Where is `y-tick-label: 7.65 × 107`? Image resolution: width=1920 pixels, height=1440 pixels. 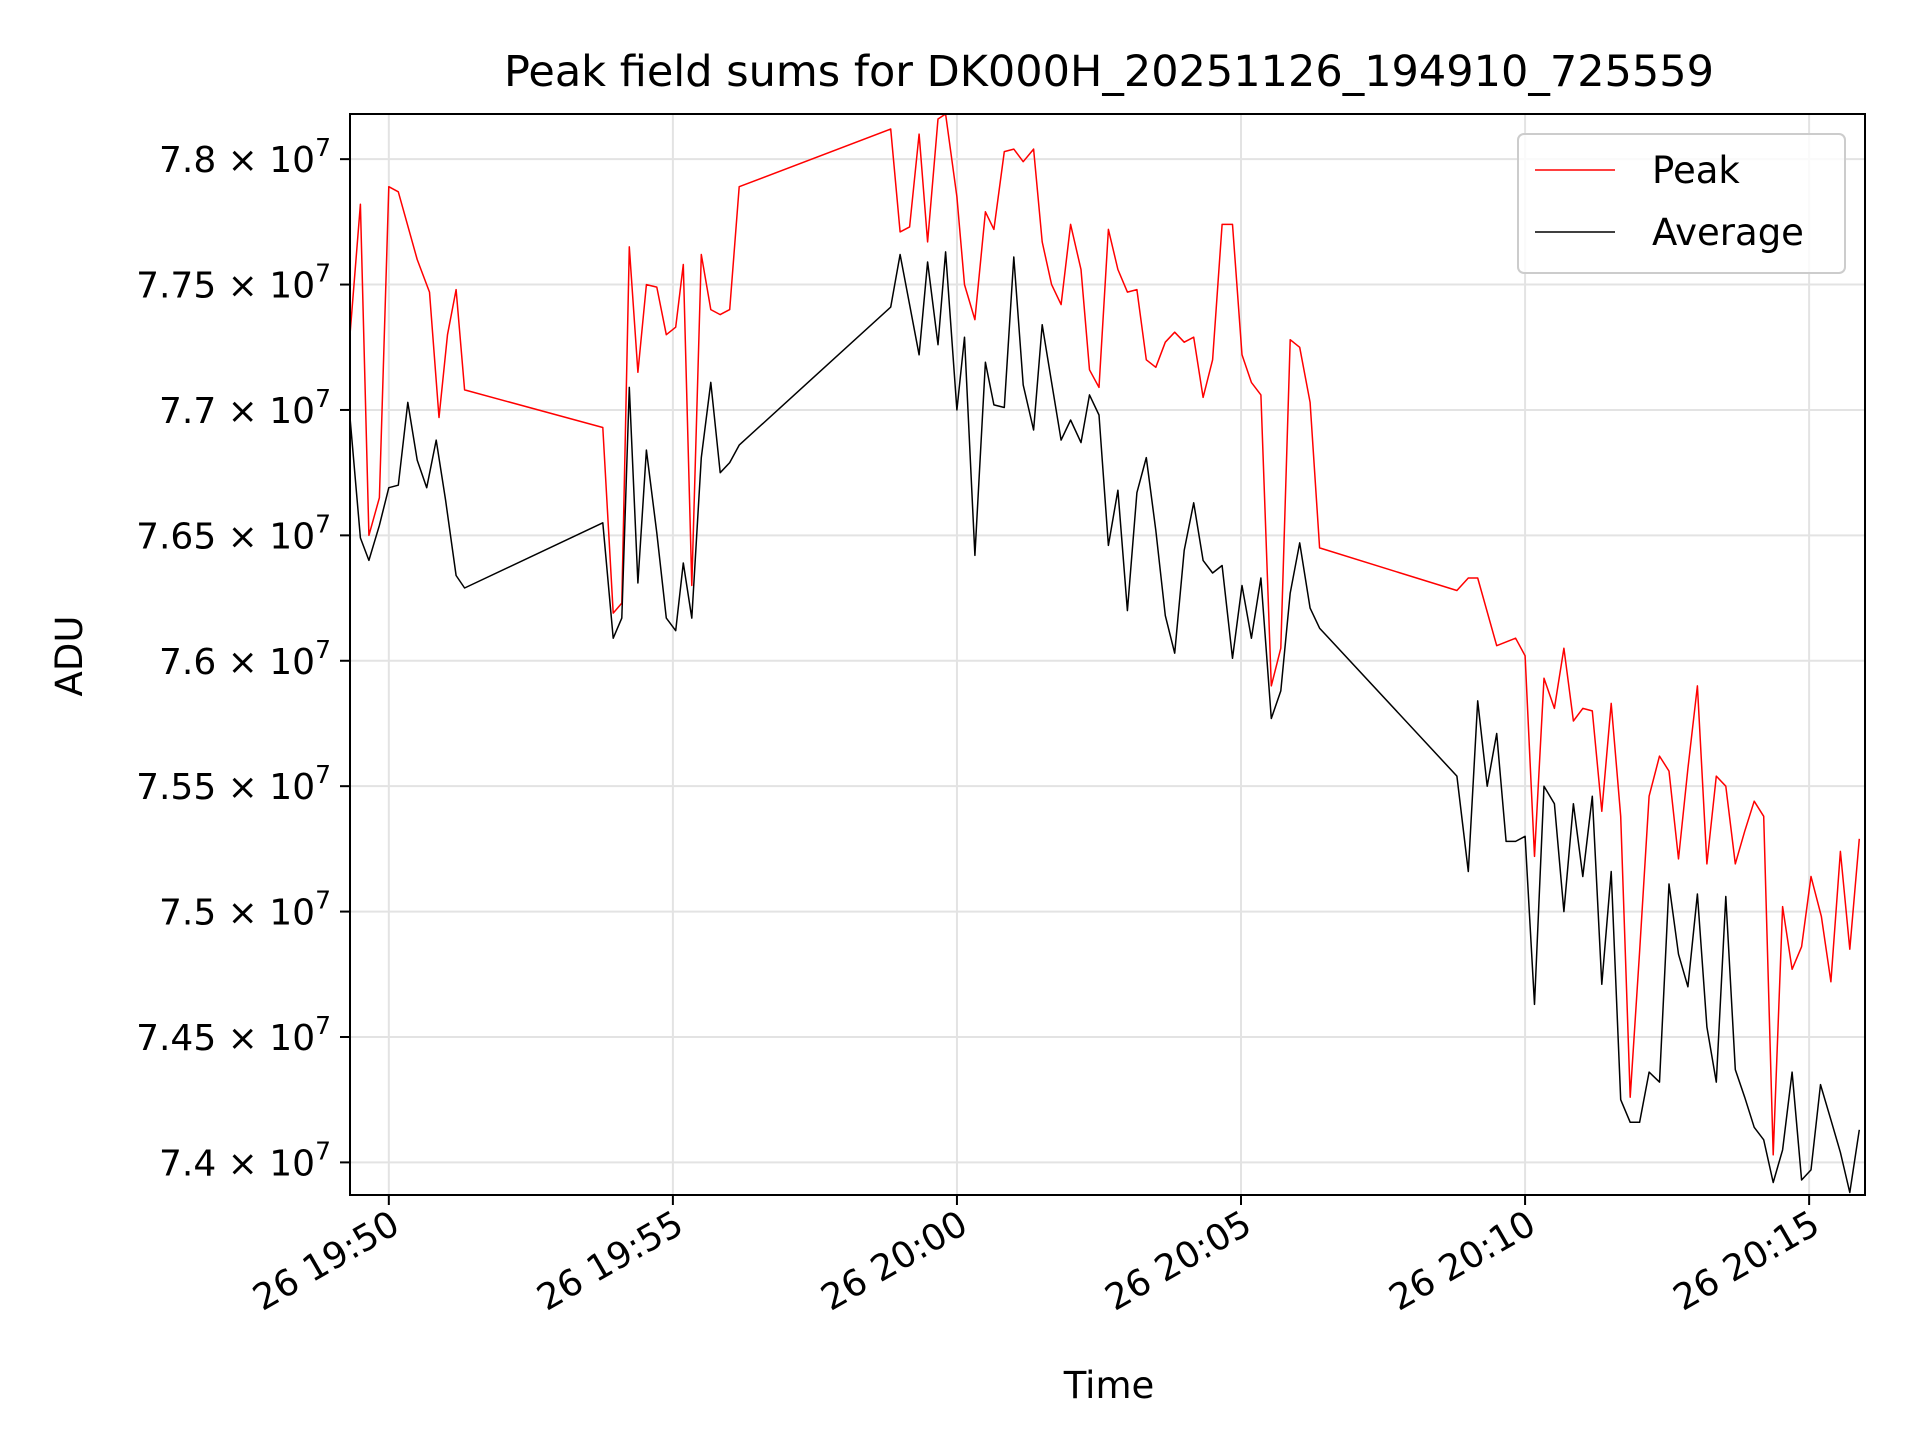
y-tick-label: 7.65 × 107 is located at coordinates (233, 533).